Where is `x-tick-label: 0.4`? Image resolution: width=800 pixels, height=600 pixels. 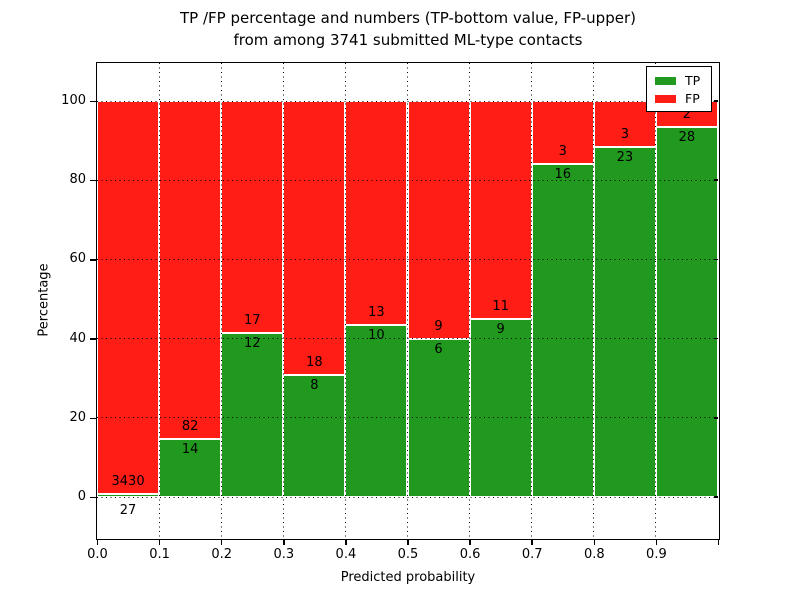 x-tick-label: 0.4 is located at coordinates (346, 554).